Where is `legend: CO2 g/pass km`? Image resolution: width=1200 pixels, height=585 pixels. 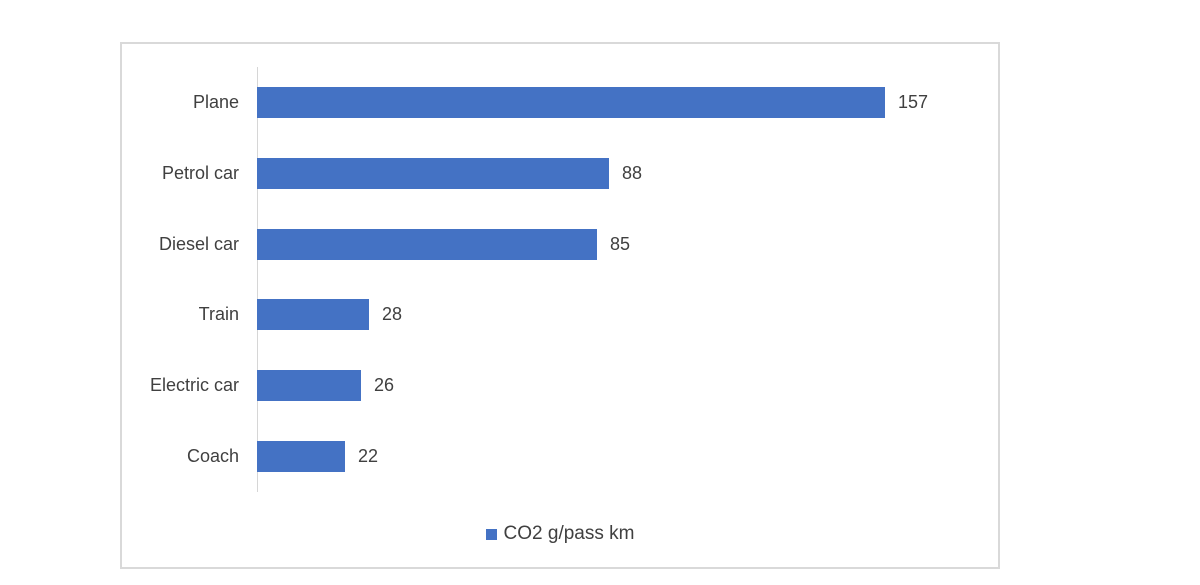 legend: CO2 g/pass km is located at coordinates (560, 534).